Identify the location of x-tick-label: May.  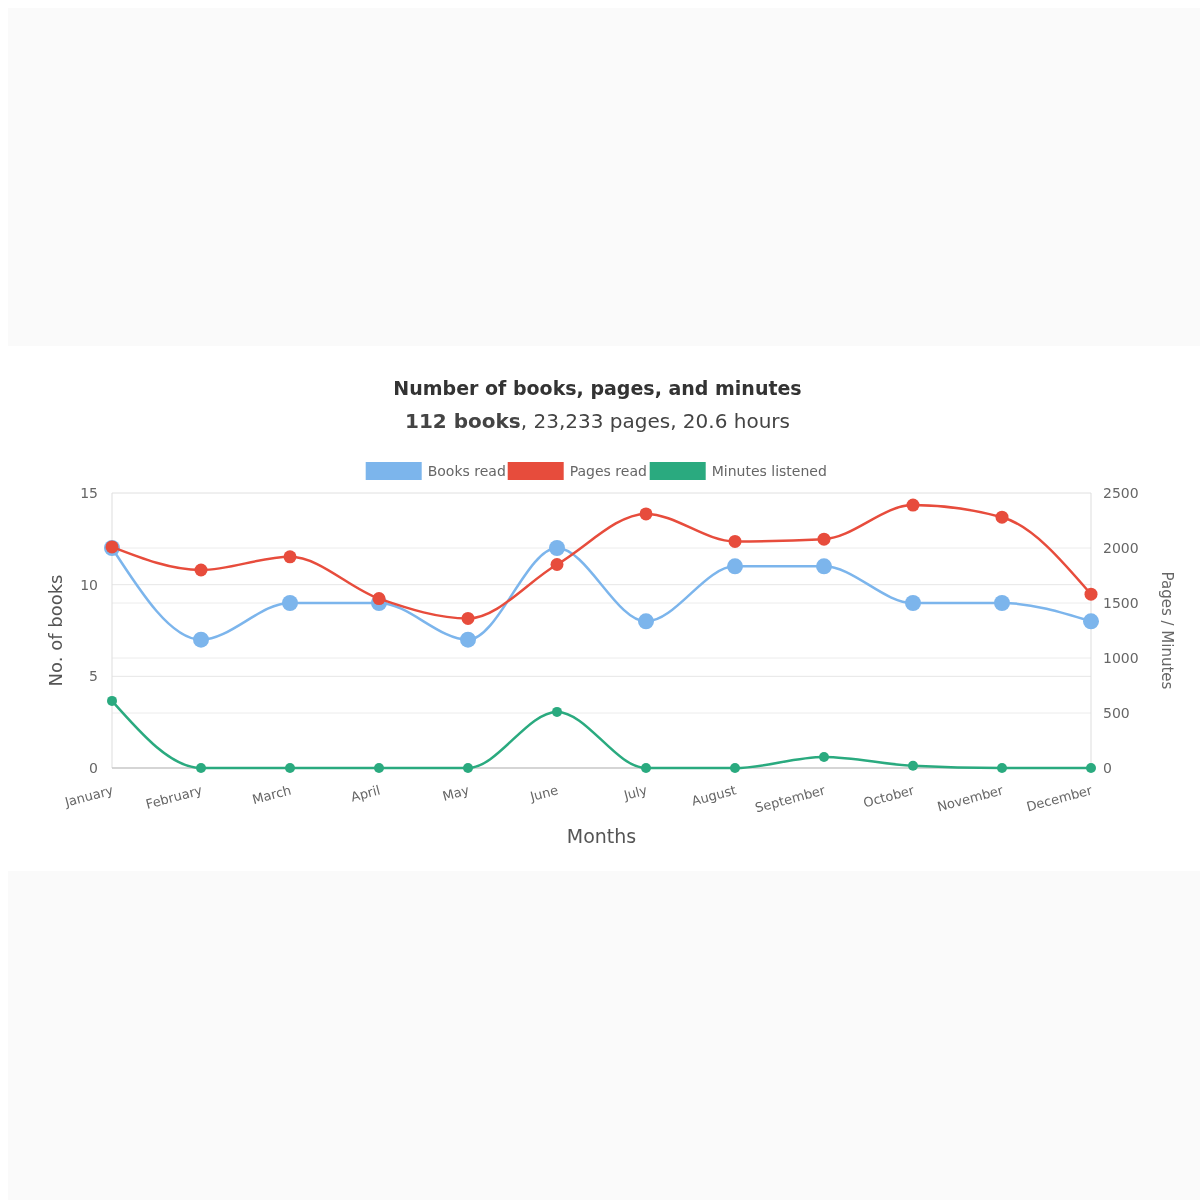
(456, 793).